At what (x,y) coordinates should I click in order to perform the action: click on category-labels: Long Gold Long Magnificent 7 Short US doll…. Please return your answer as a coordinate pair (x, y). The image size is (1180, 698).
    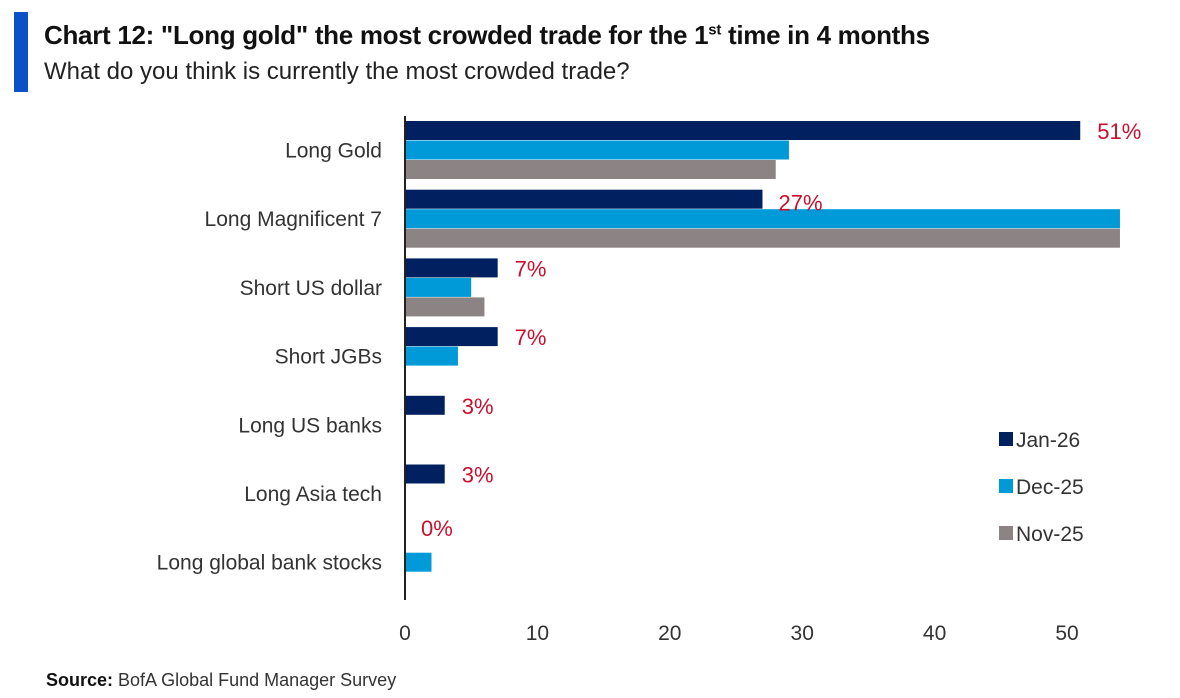
    Looking at the image, I should click on (269, 357).